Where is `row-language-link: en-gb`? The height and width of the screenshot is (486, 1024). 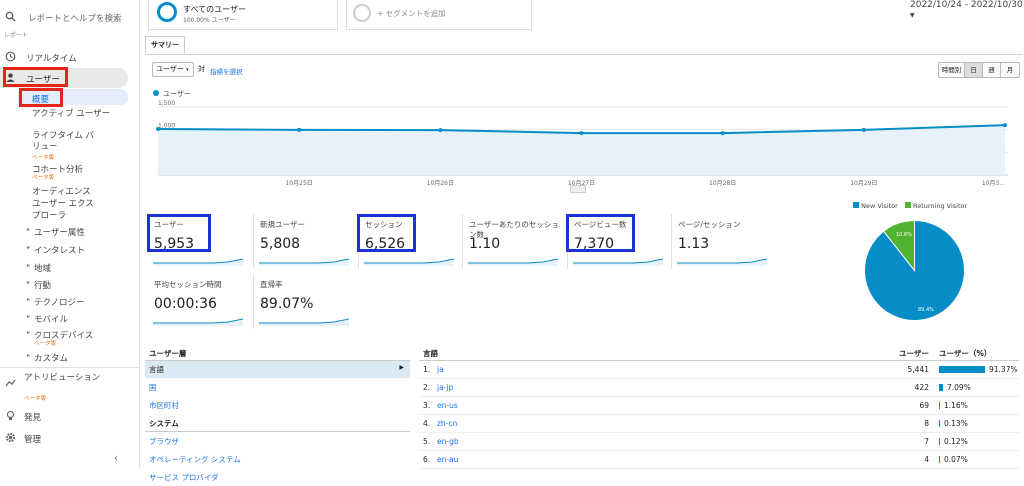
row-language-link: en-gb is located at coordinates (448, 441).